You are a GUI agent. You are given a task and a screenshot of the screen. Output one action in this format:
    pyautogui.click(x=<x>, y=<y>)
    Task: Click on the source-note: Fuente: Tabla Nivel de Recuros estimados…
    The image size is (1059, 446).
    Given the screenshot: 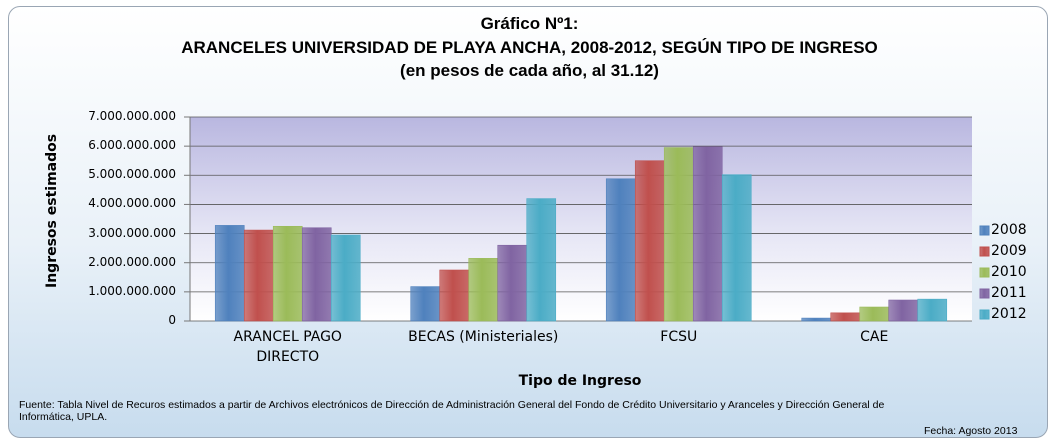 What is the action you would take?
    pyautogui.click(x=452, y=411)
    